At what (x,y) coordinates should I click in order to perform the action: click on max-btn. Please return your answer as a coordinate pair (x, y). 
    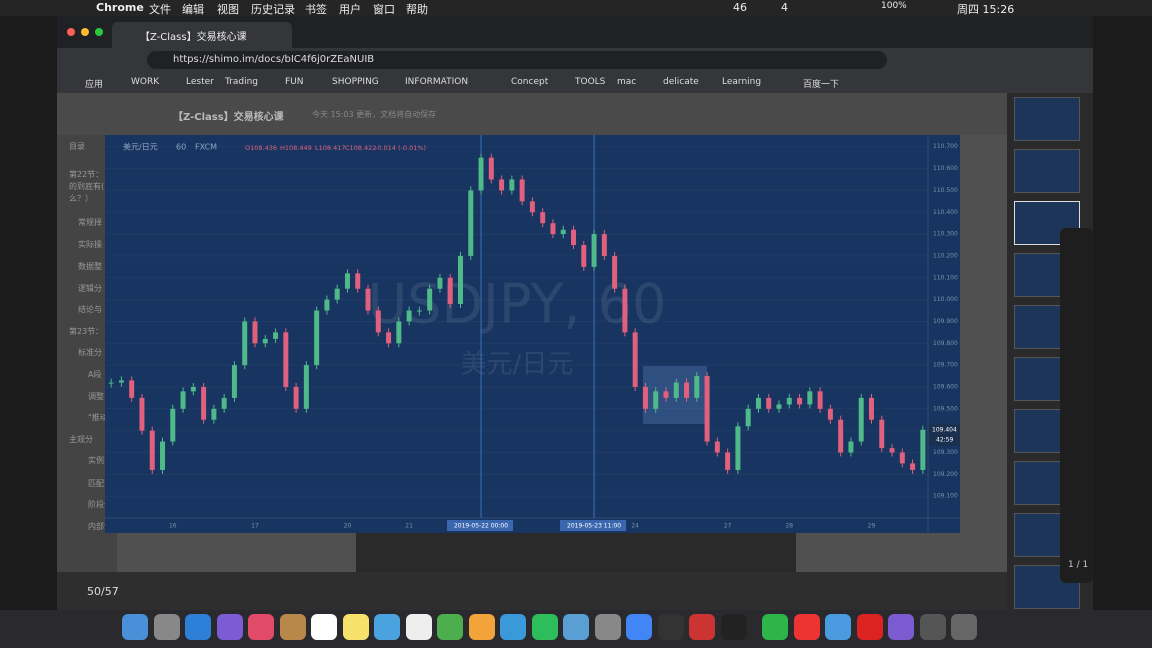
    Looking at the image, I should click on (99, 32).